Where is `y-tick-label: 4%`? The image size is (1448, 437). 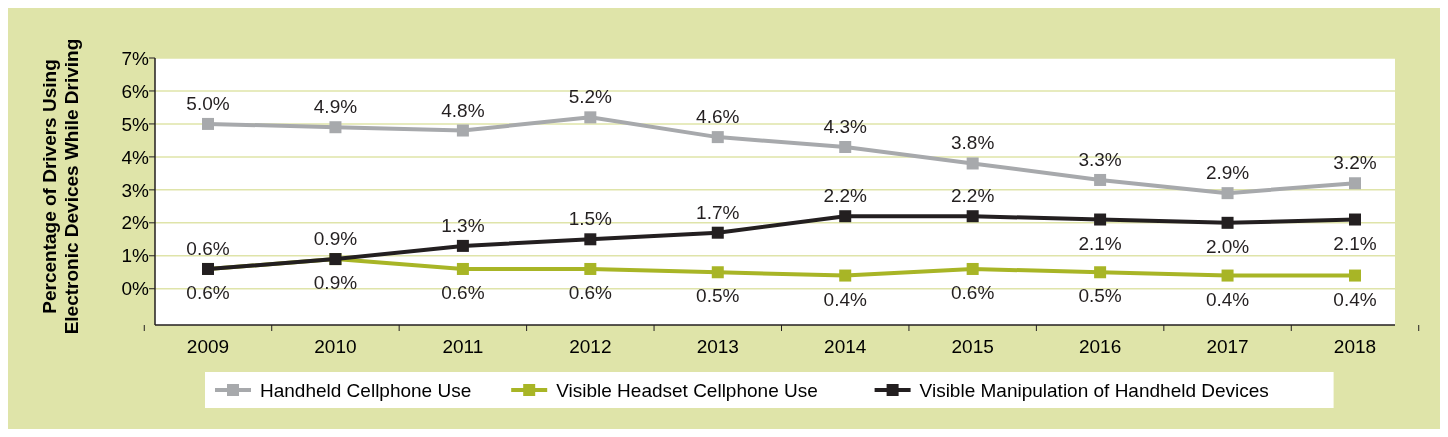
y-tick-label: 4% is located at coordinates (135, 157).